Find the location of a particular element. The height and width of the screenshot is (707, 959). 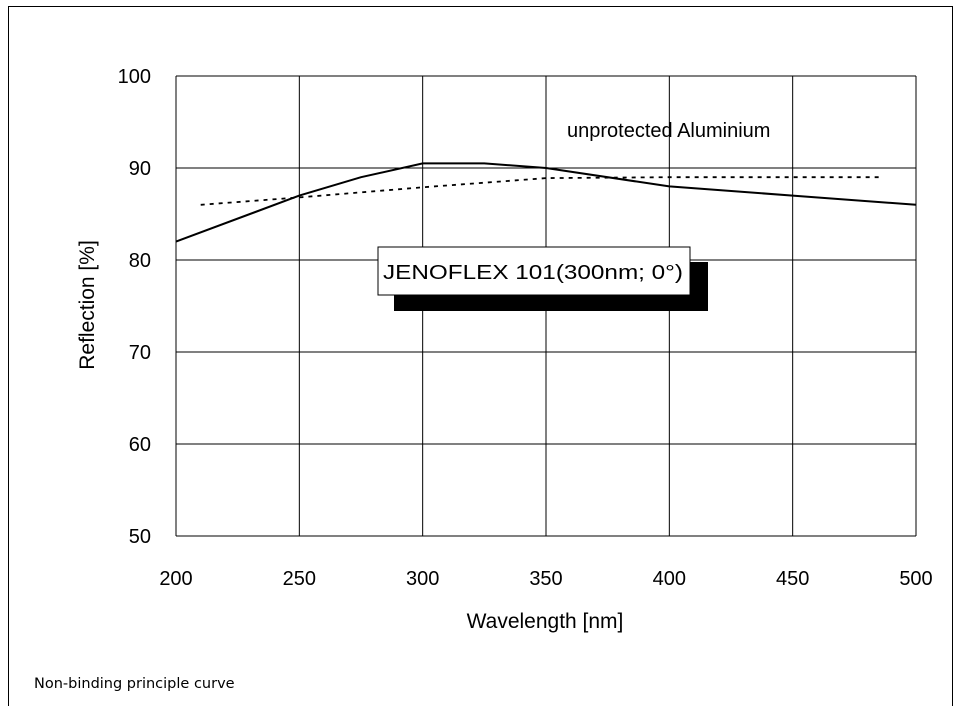

y-tick-70: 70 is located at coordinates (140, 353).